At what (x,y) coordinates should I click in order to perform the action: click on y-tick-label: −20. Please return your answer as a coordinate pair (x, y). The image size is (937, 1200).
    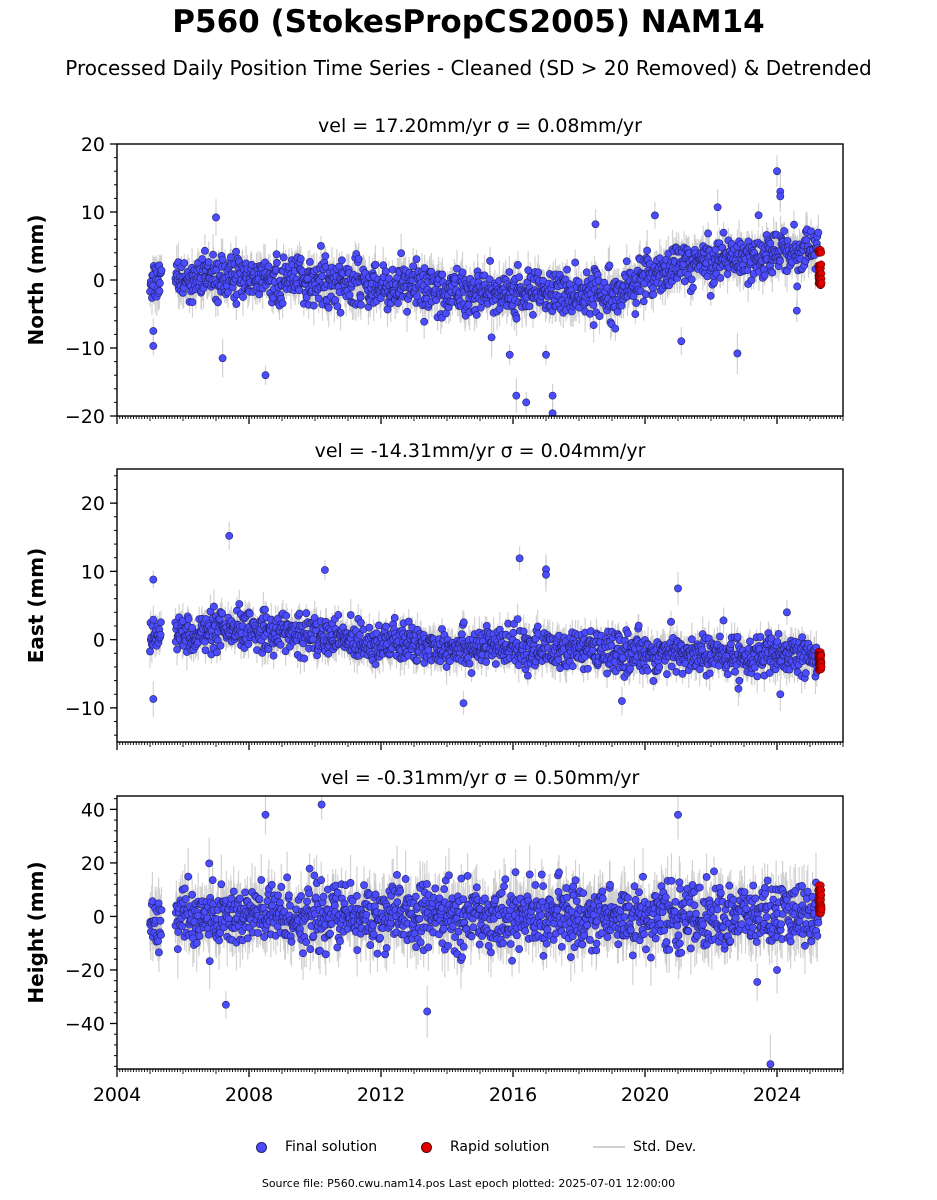
    Looking at the image, I should click on (85, 417).